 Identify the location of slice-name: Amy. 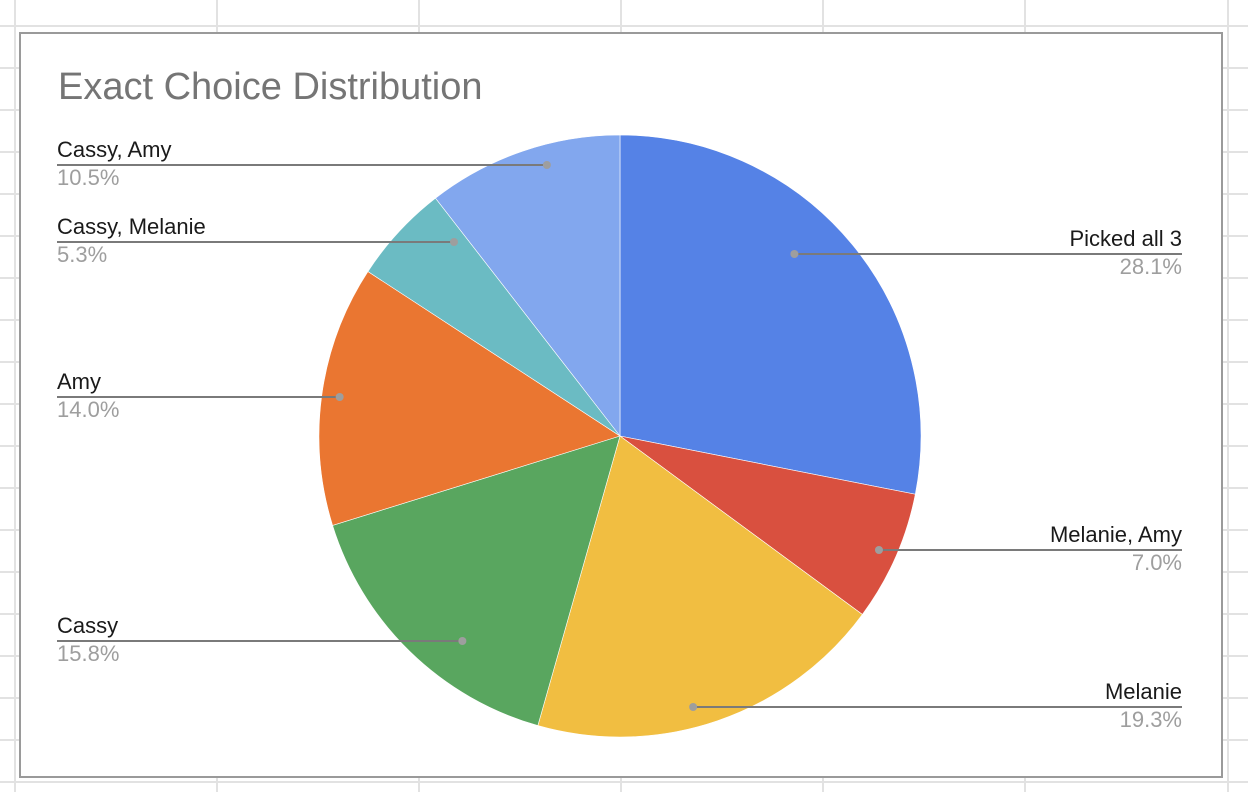
(79, 381).